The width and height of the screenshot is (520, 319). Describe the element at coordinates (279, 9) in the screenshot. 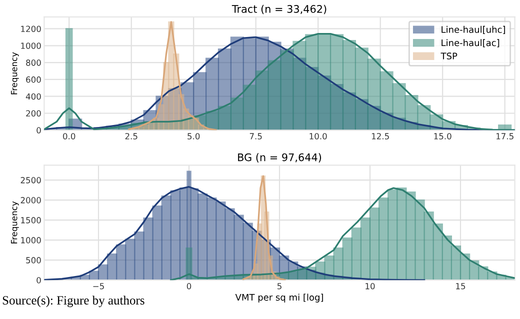

I see `chart-title: Tract (n = 33,462)` at that location.